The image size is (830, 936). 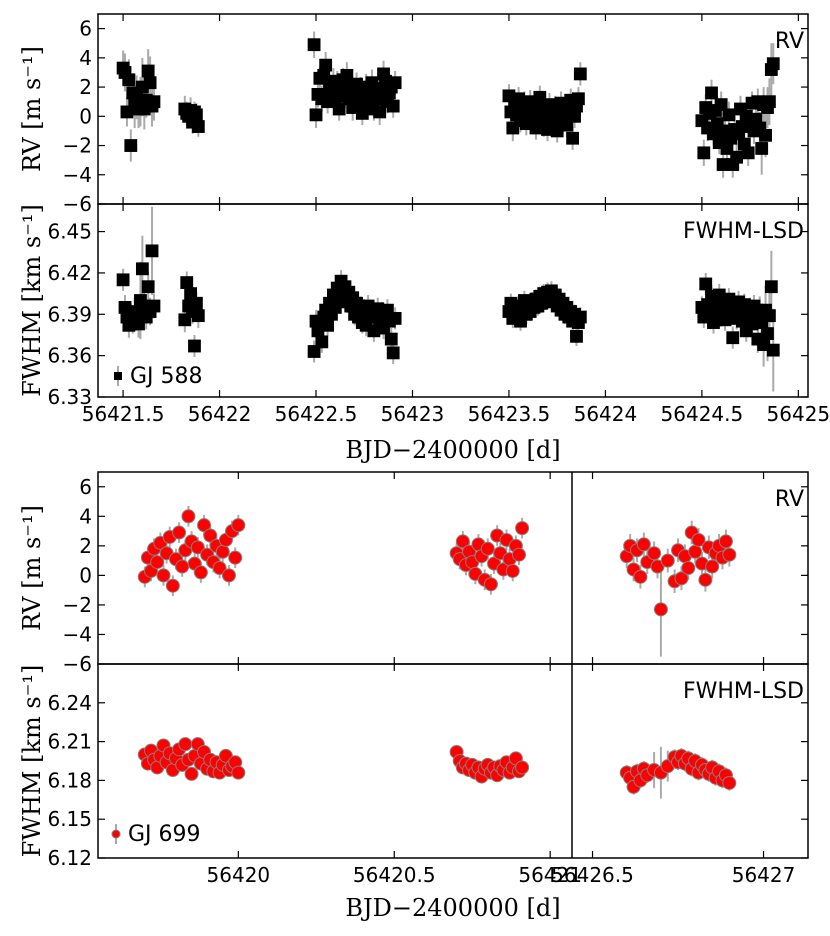 I want to click on x-tick-label: 56422, so click(x=220, y=414).